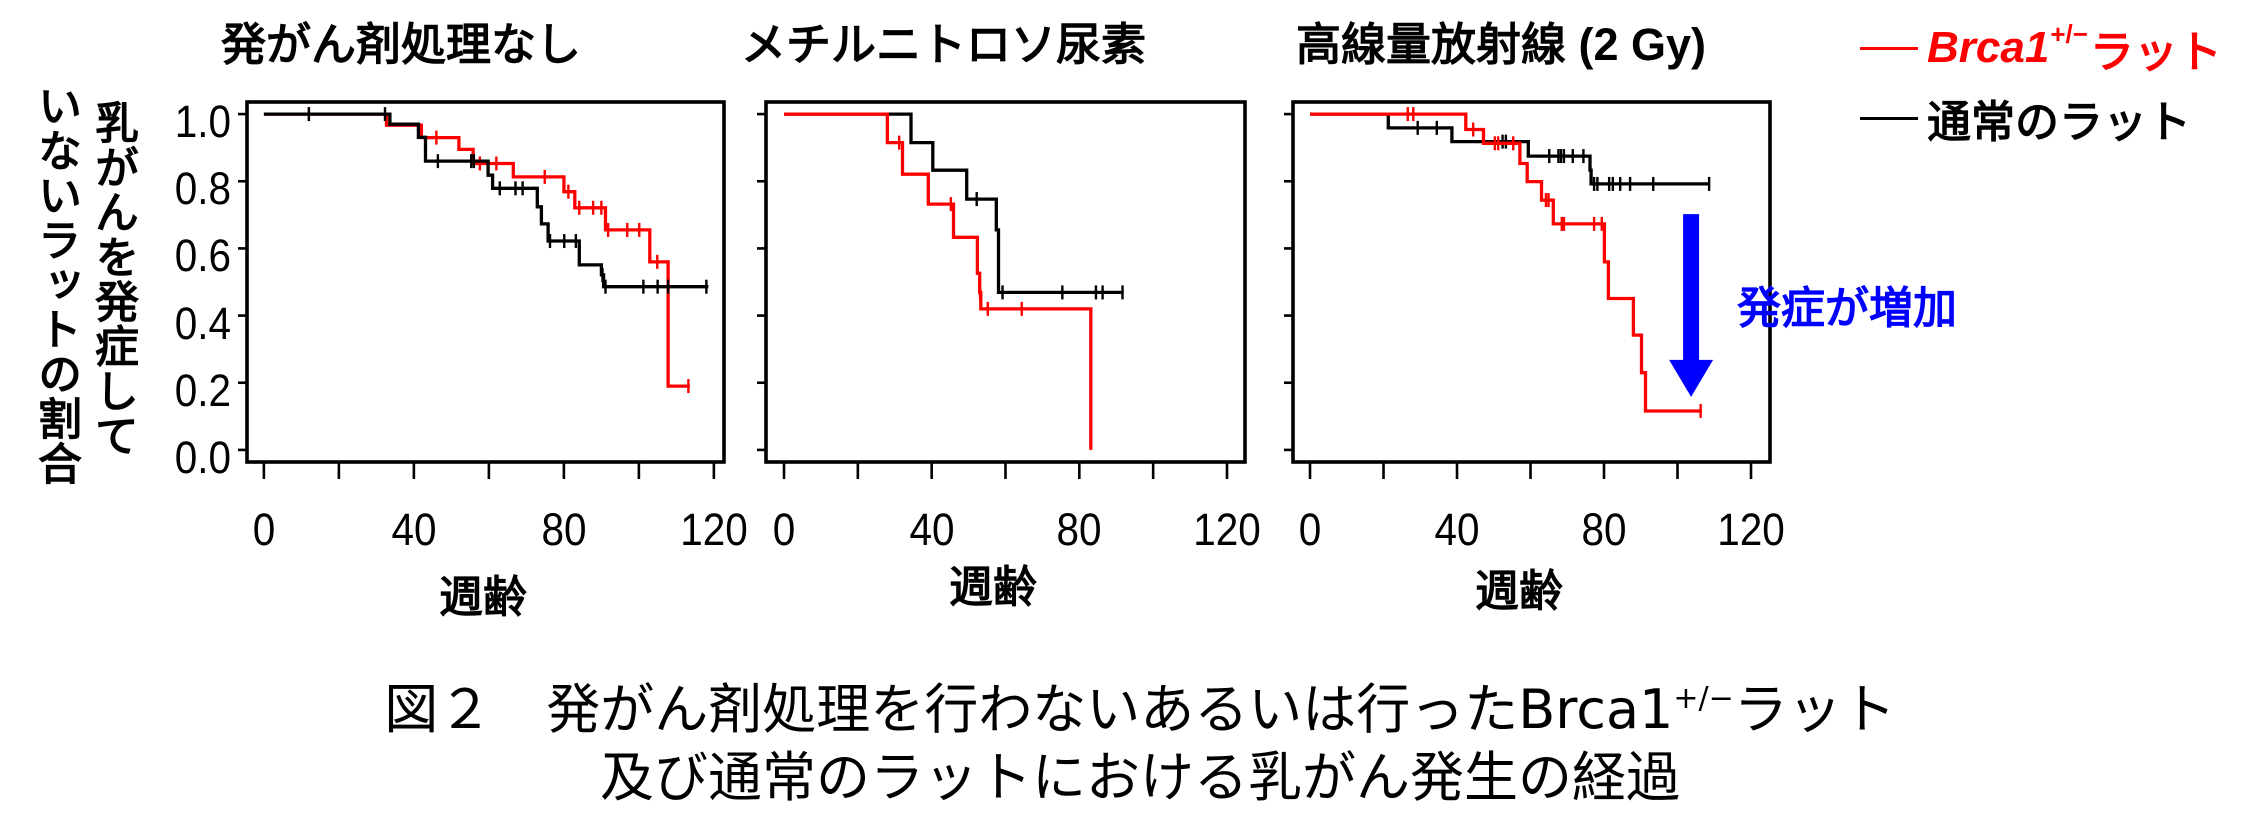 This screenshot has width=2264, height=837. Describe the element at coordinates (1140, 777) in the screenshot. I see `figure-caption-line-2: 及び通常のラットにおける乳がん発生の経過` at that location.